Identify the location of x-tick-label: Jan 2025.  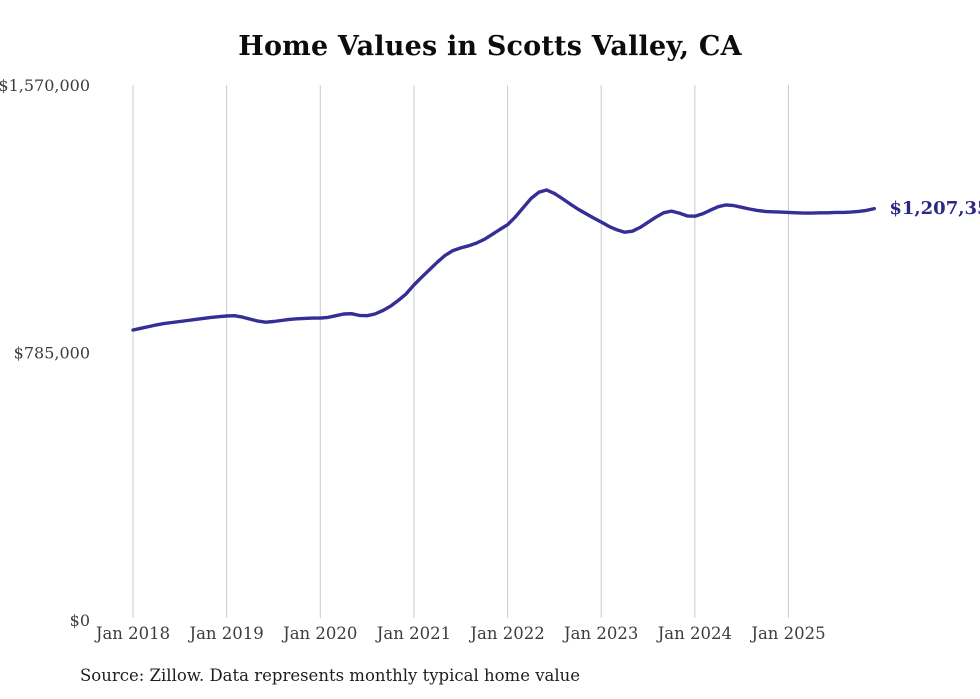
(787, 633).